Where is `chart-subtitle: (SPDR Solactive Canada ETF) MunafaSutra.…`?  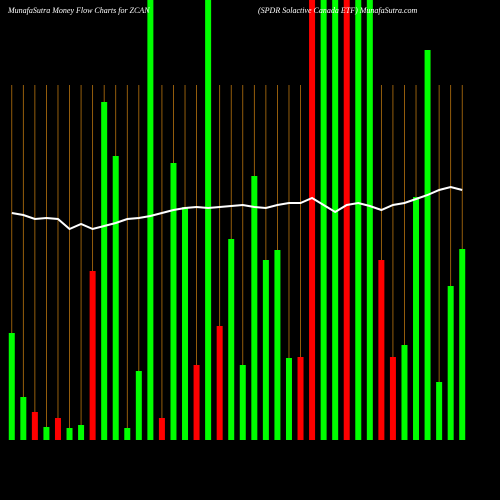
chart-subtitle: (SPDR Solactive Canada ETF) MunafaSutra.… is located at coordinates (338, 10).